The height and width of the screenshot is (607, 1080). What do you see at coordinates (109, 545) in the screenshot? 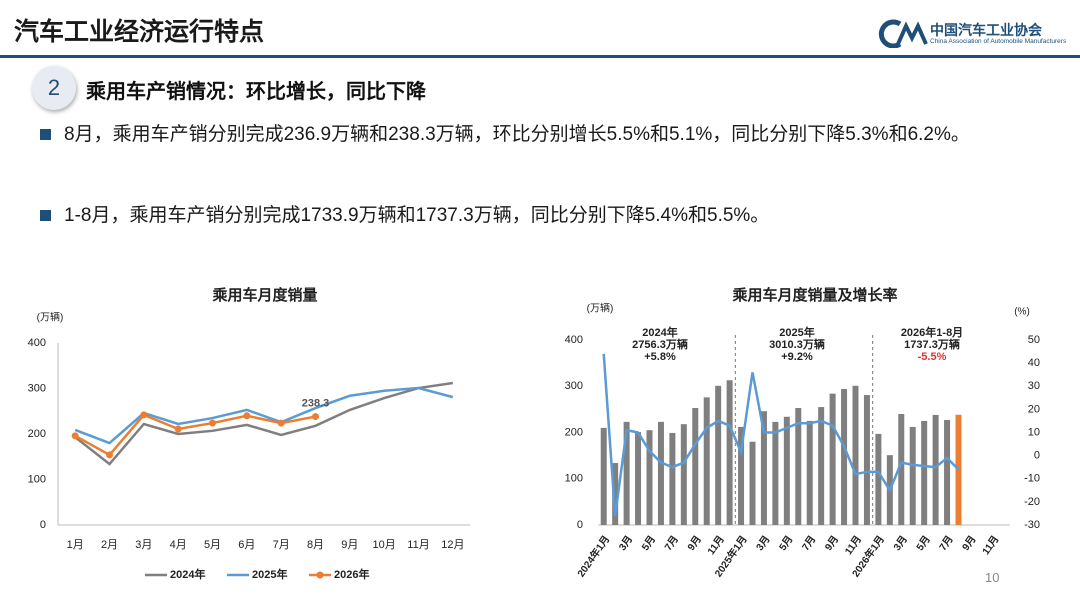
I see `x-tick-label: 2月` at bounding box center [109, 545].